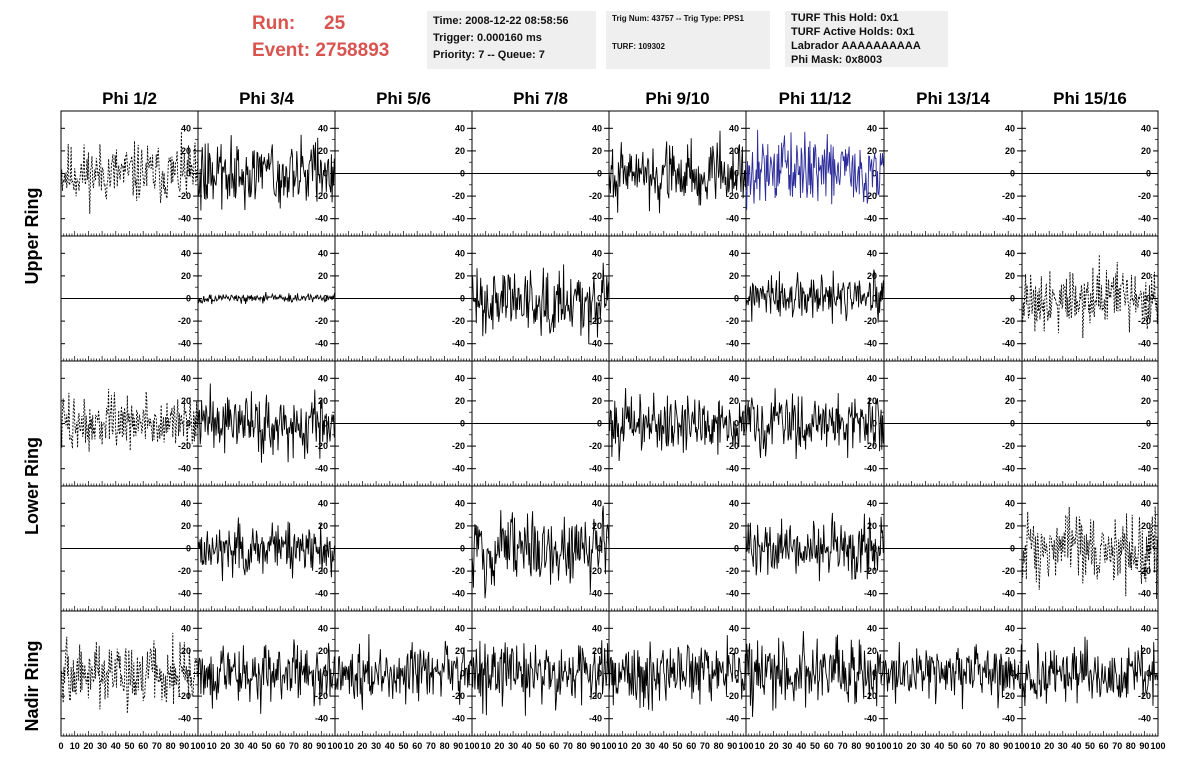 This screenshot has width=1196, height=772. I want to click on ring-label: Lower Ring, so click(32, 486).